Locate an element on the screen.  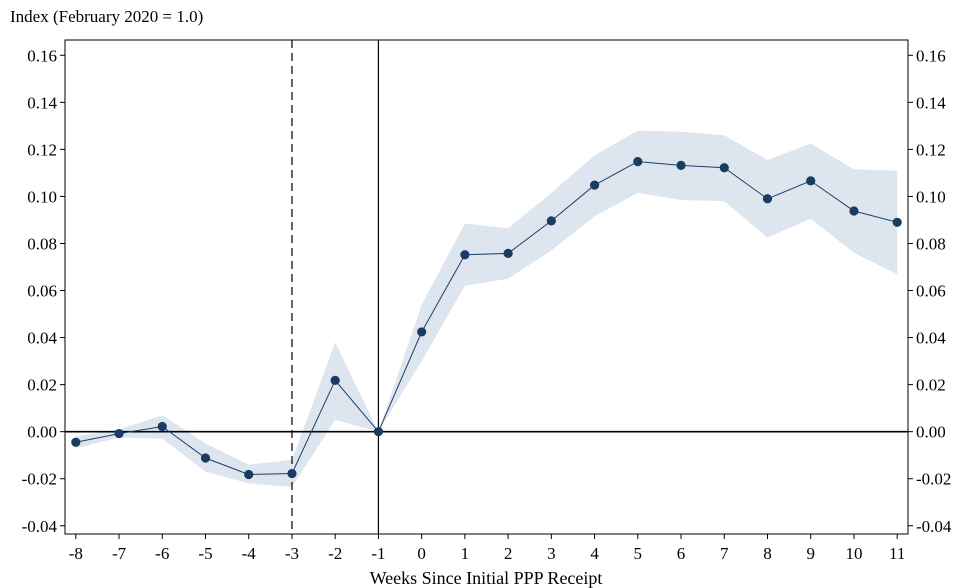
y-tick-label-right: 0.04 is located at coordinates (931, 338).